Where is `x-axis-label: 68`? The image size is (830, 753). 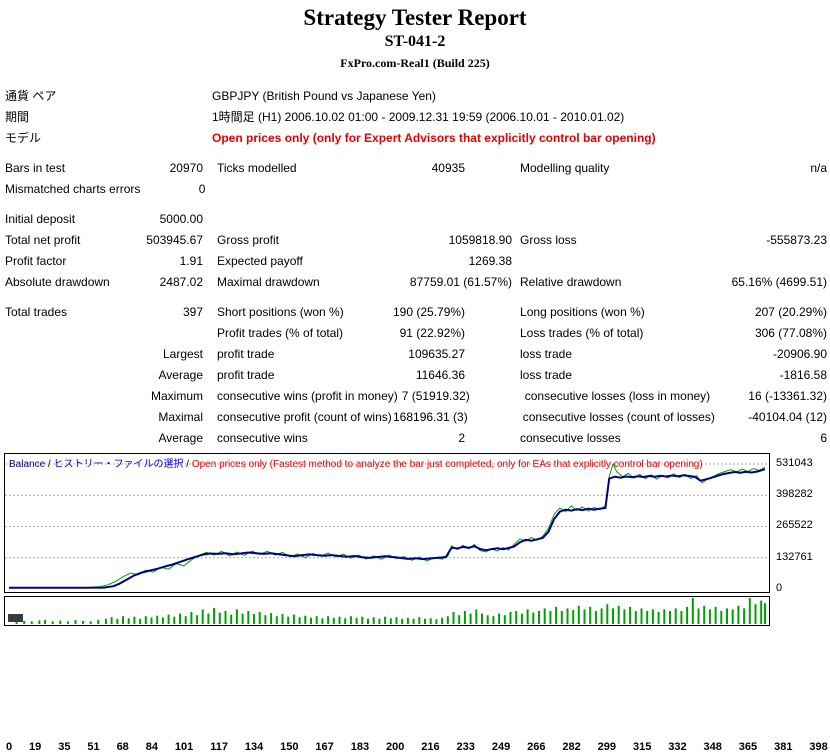
x-axis-label: 68 is located at coordinates (122, 747).